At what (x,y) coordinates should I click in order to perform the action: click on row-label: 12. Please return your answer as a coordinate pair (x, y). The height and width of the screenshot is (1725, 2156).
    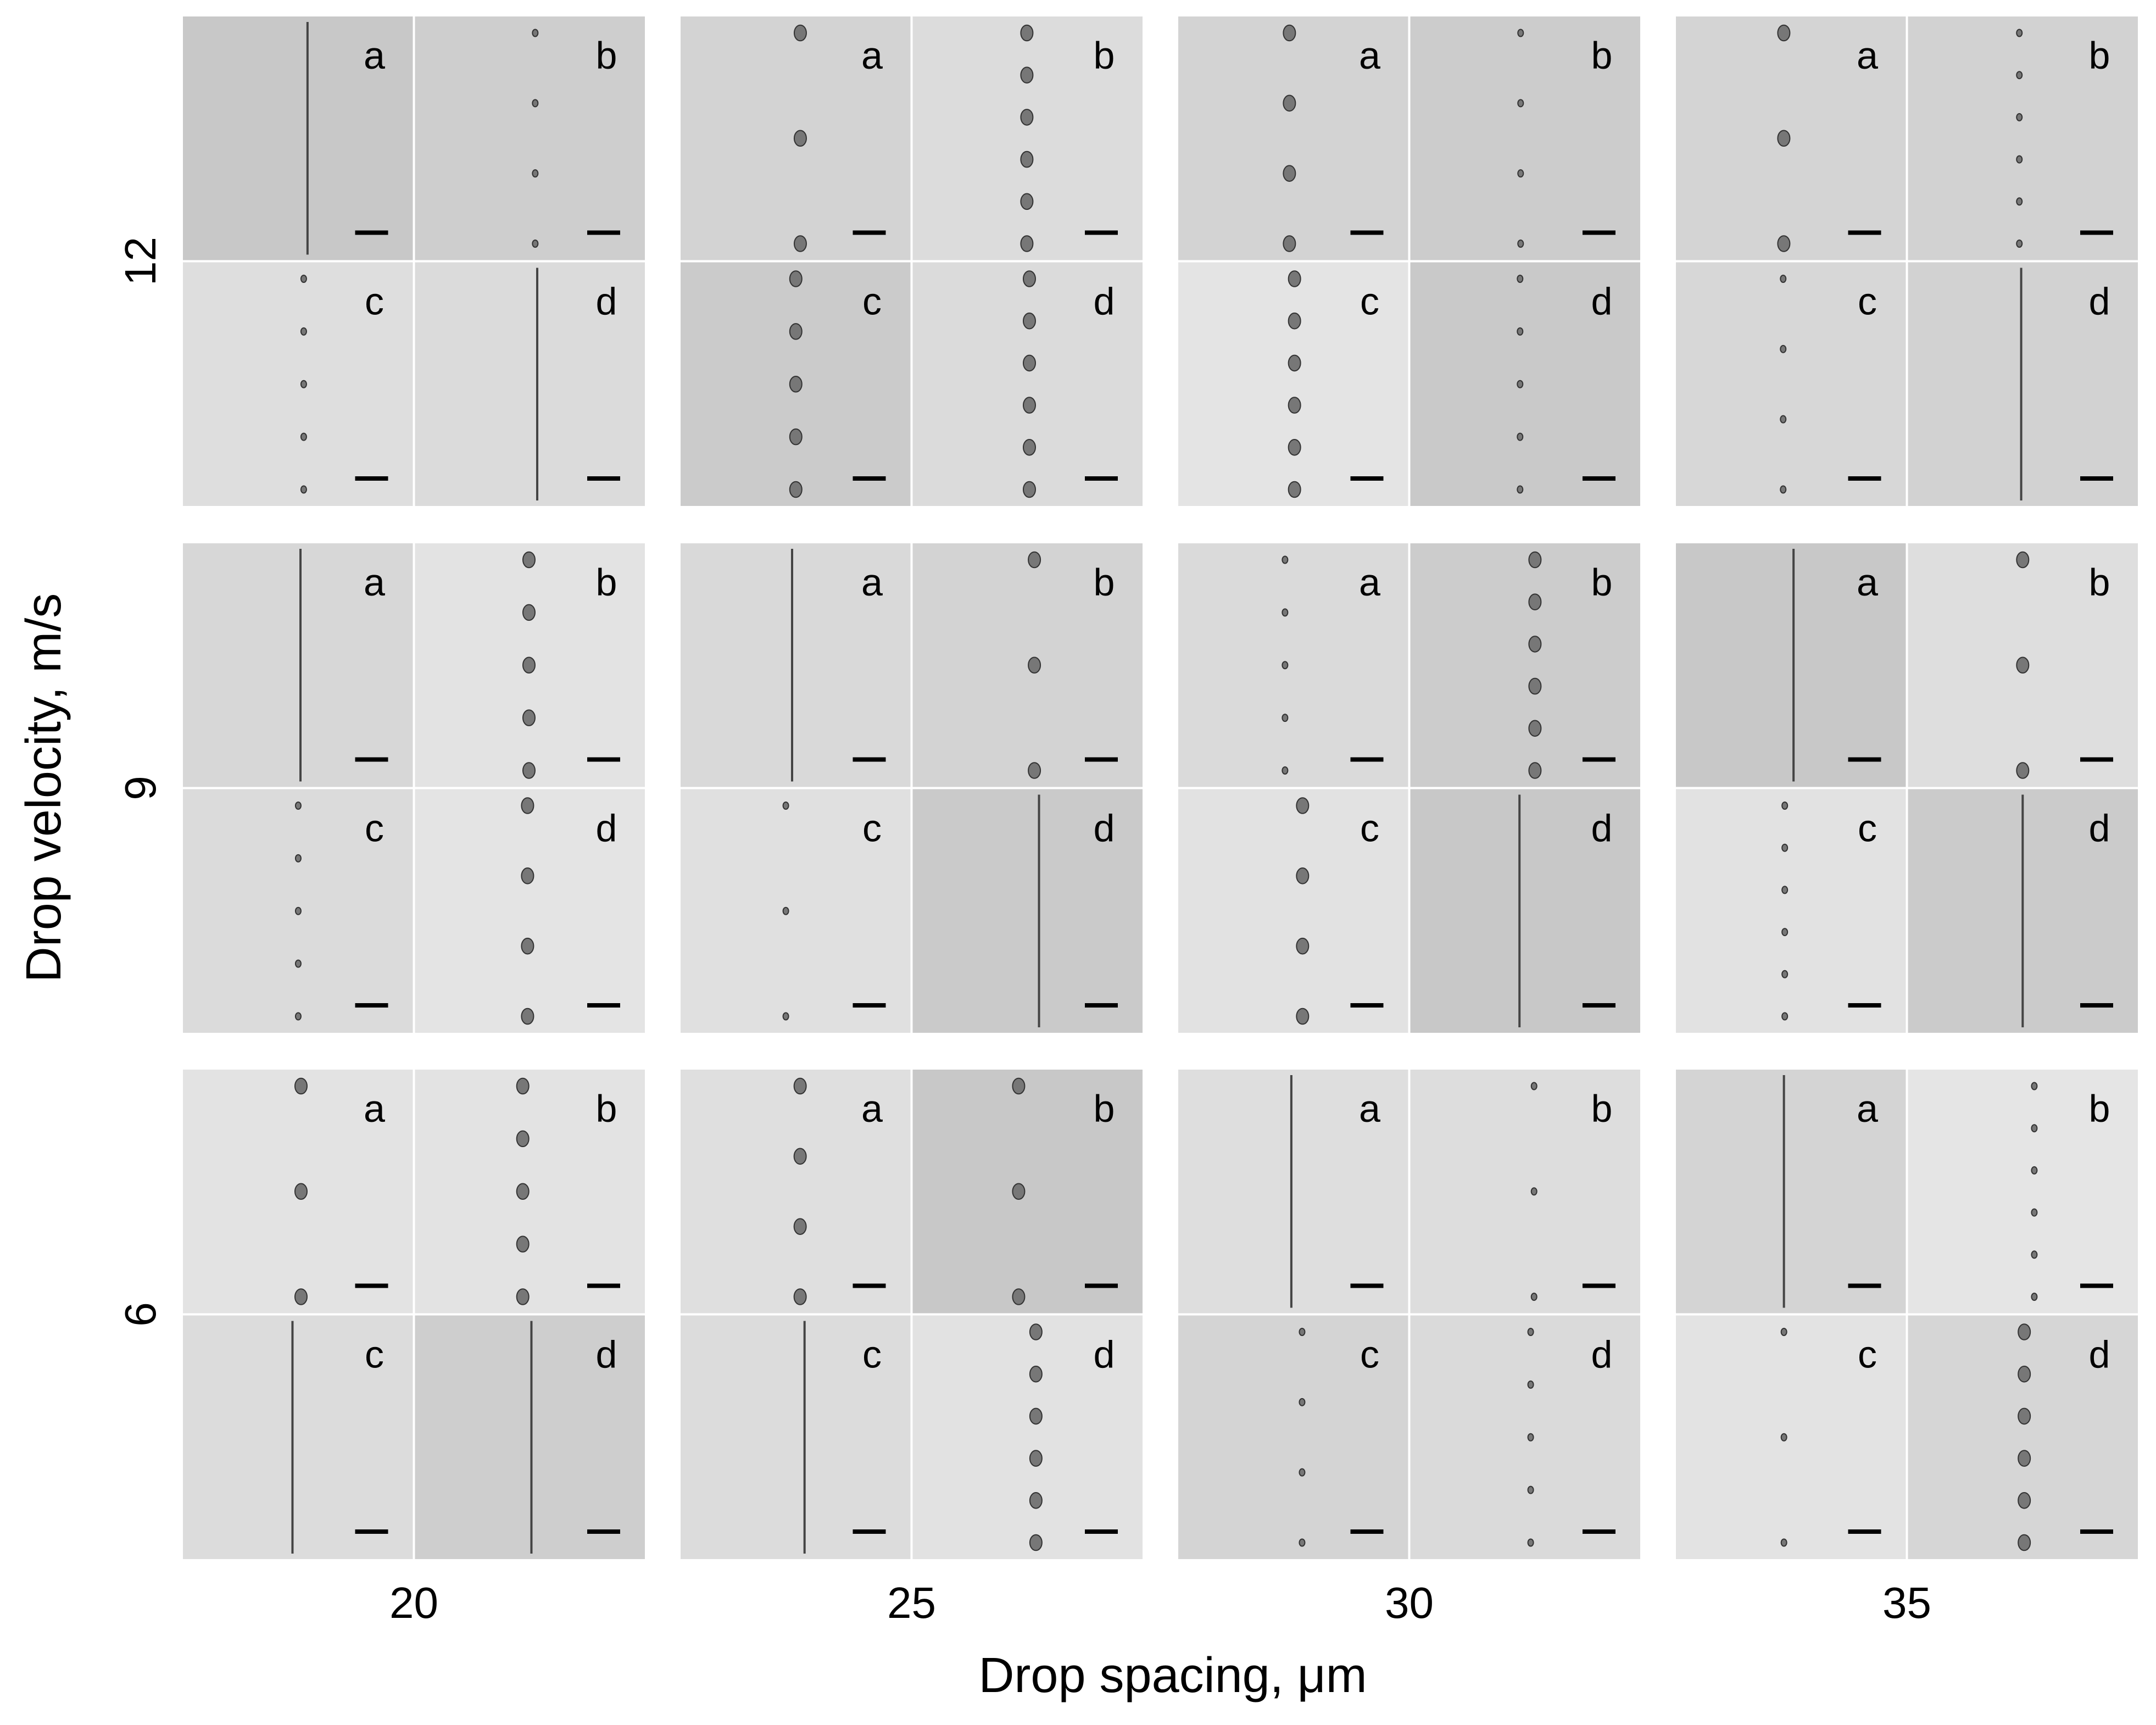
    Looking at the image, I should click on (140, 261).